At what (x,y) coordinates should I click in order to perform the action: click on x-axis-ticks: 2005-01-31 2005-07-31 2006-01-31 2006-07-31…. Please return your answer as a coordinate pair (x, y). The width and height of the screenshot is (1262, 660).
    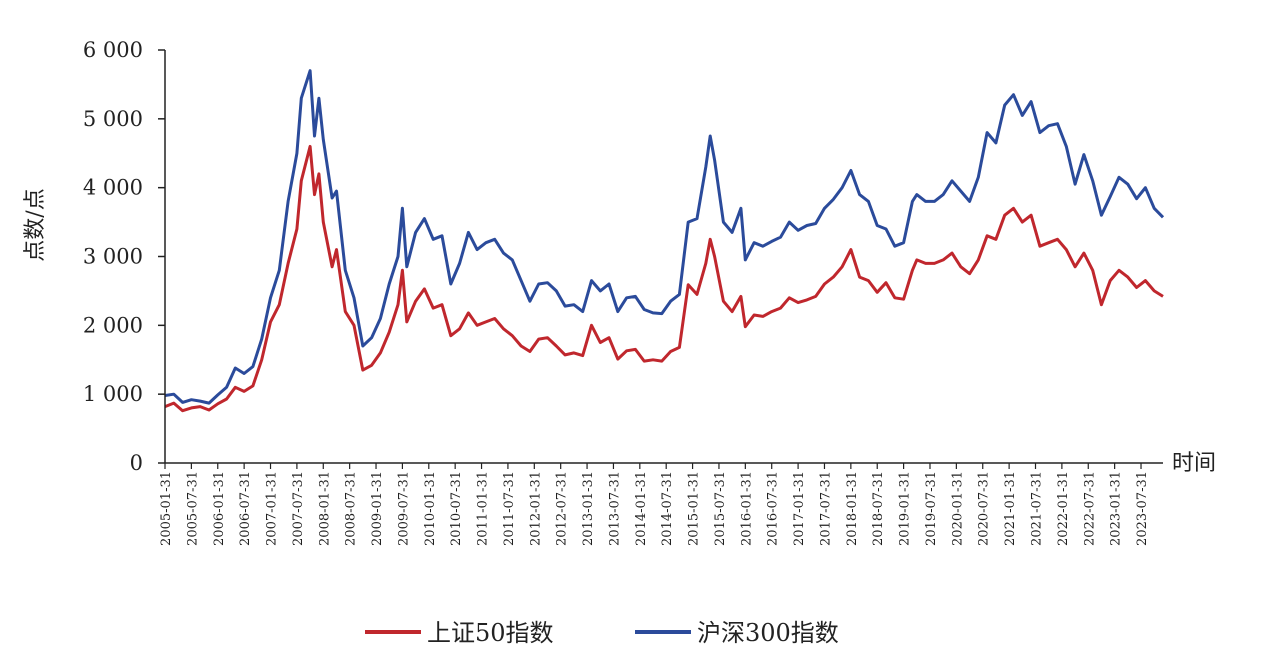
    Looking at the image, I should click on (654, 504).